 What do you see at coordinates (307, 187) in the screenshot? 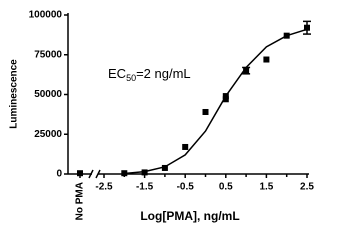
I see `x-tick-label: 2.5` at bounding box center [307, 187].